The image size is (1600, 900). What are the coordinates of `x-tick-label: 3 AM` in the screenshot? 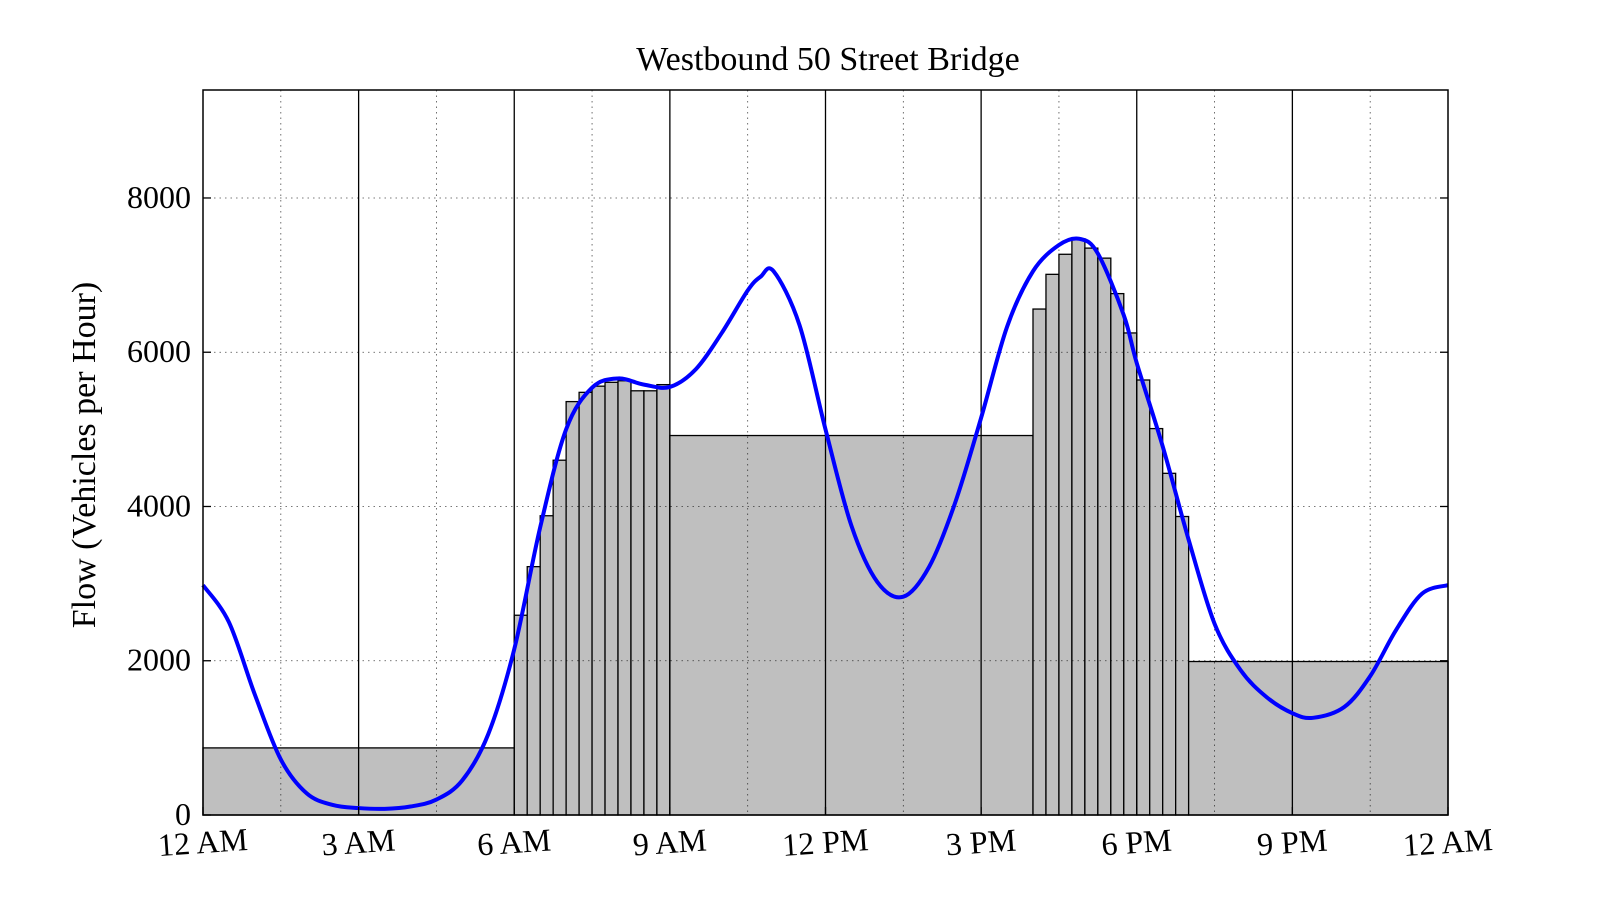 It's located at (358, 841).